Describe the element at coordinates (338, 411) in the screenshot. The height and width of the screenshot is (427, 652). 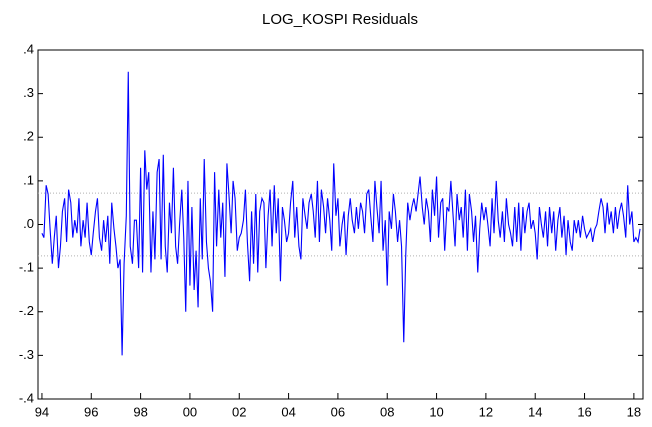
I see `x-tick-label: 06` at that location.